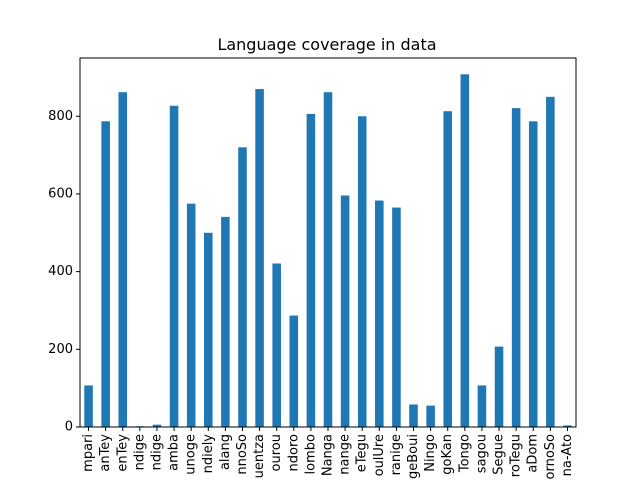 This screenshot has width=640, height=480. Describe the element at coordinates (326, 44) in the screenshot. I see `chart-title: Language coverage in data` at that location.